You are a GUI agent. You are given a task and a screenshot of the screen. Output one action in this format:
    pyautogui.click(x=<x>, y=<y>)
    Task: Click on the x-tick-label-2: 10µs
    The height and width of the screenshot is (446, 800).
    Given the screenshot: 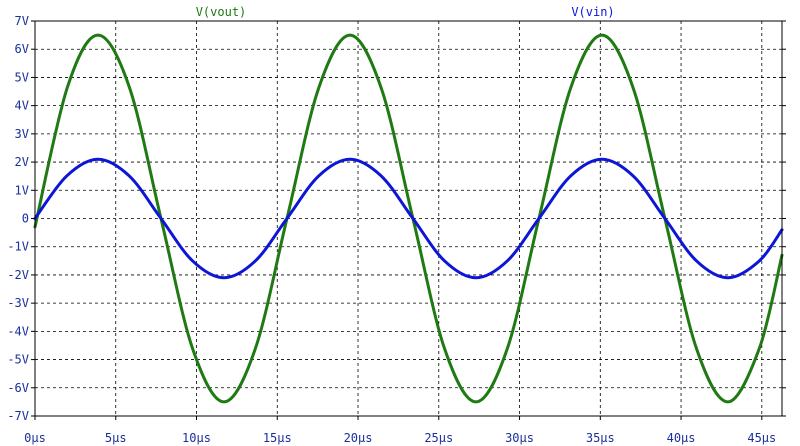 What is the action you would take?
    pyautogui.click(x=196, y=438)
    